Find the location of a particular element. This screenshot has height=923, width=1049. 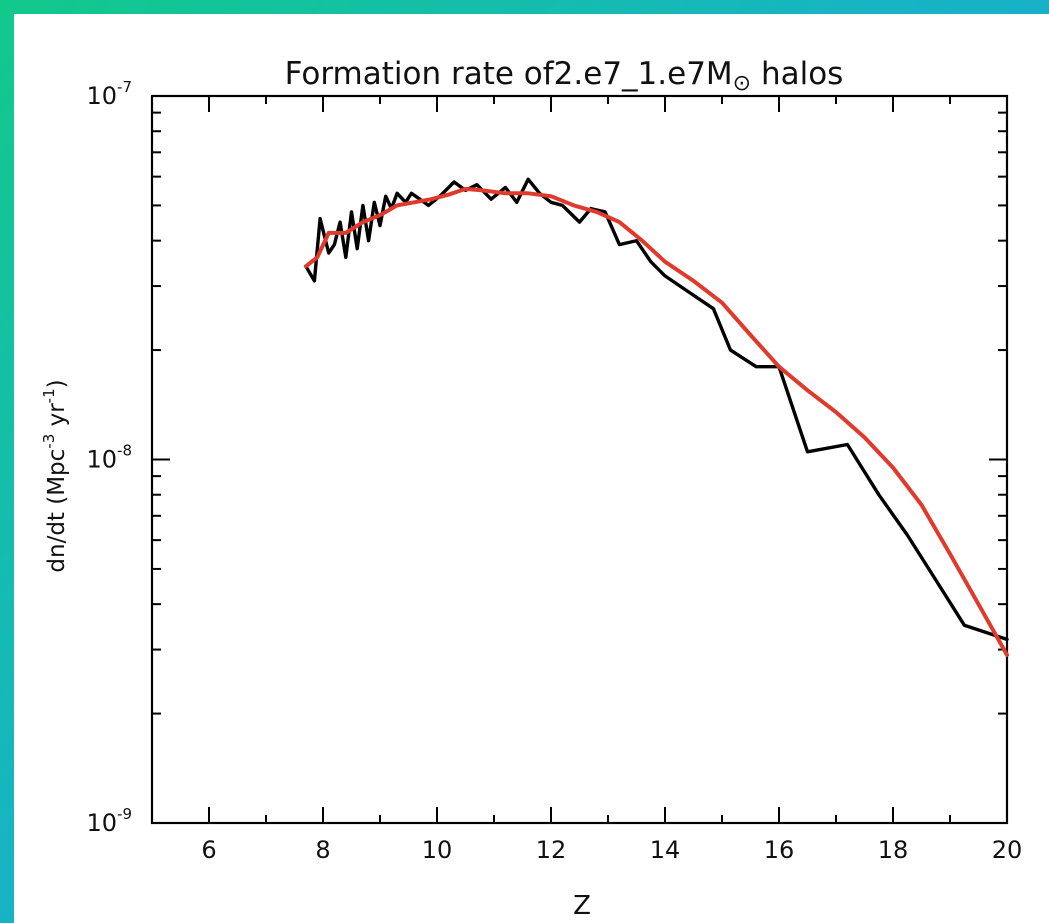

y-axis-label-main: dn/dt (Mpc is located at coordinates (57, 511).